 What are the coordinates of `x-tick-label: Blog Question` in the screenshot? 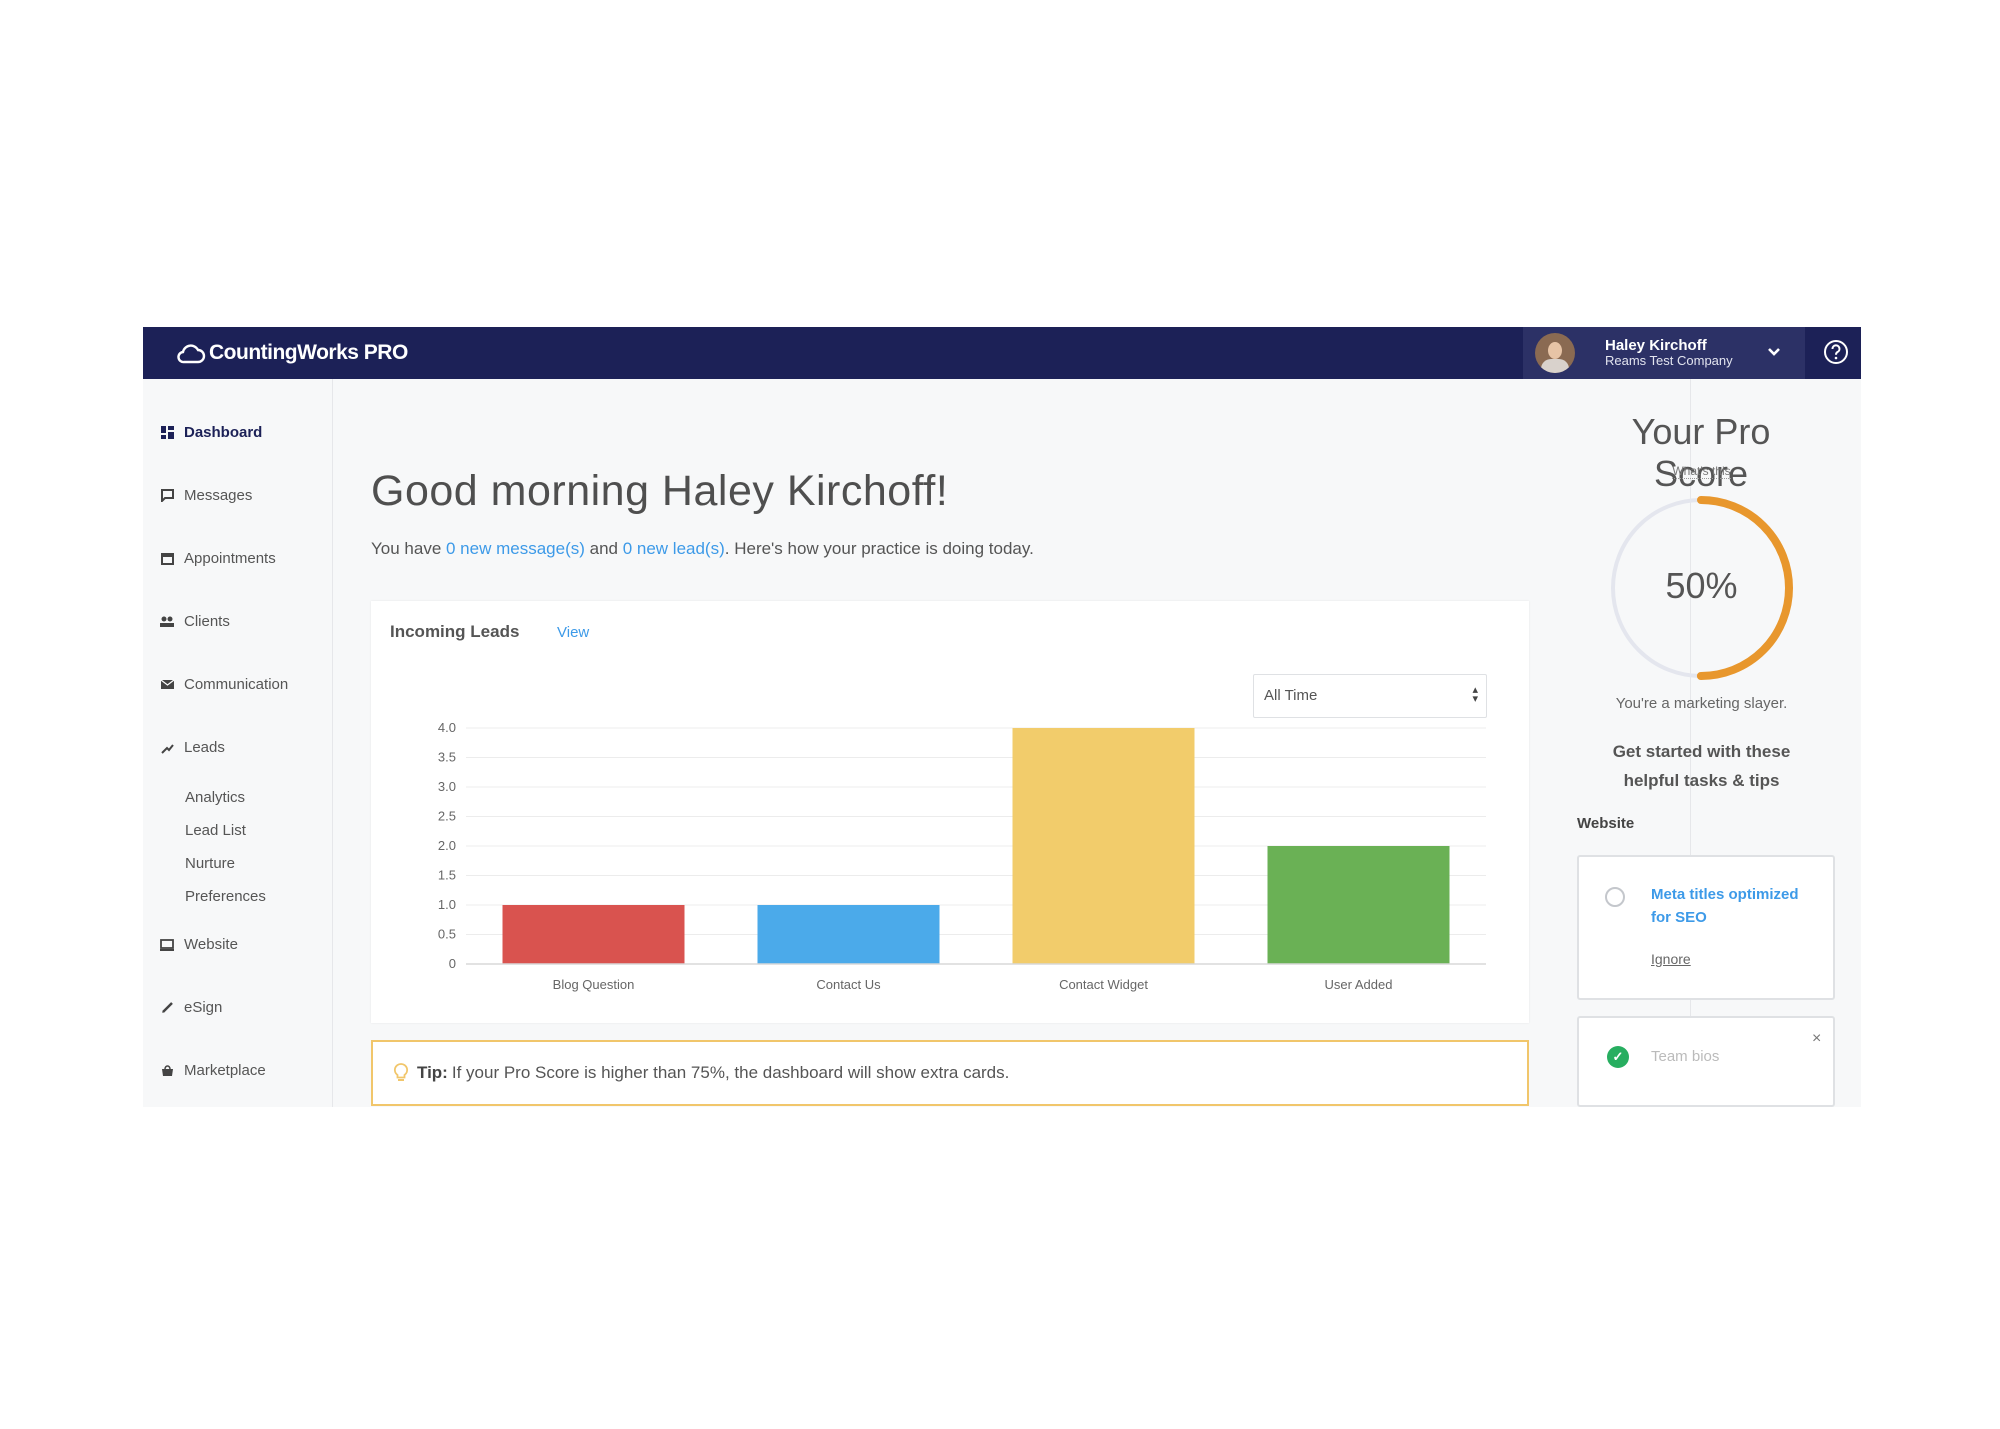 It's located at (594, 984).